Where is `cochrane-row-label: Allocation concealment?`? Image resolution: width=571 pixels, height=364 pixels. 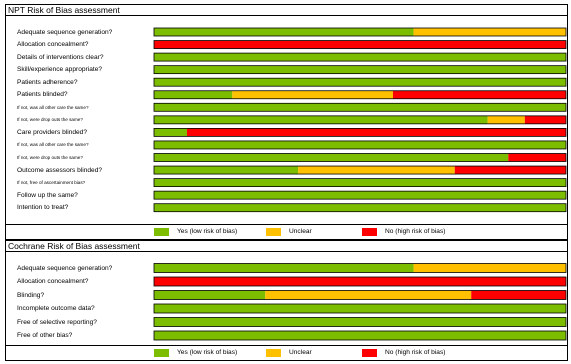
cochrane-row-label: Allocation concealment? is located at coordinates (53, 281).